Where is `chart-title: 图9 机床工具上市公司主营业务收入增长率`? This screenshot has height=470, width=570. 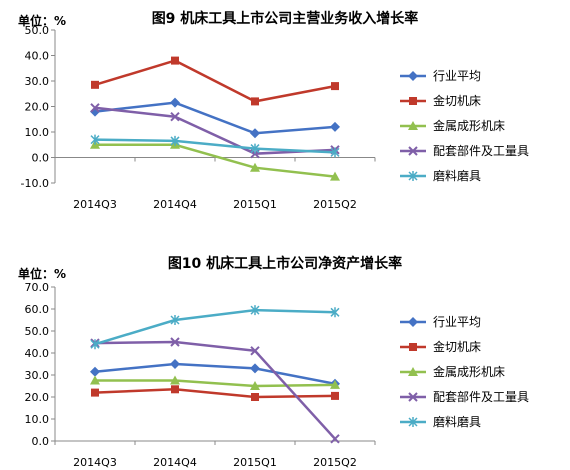 chart-title: 图9 机床工具上市公司主营业务收入增长率 is located at coordinates (285, 19).